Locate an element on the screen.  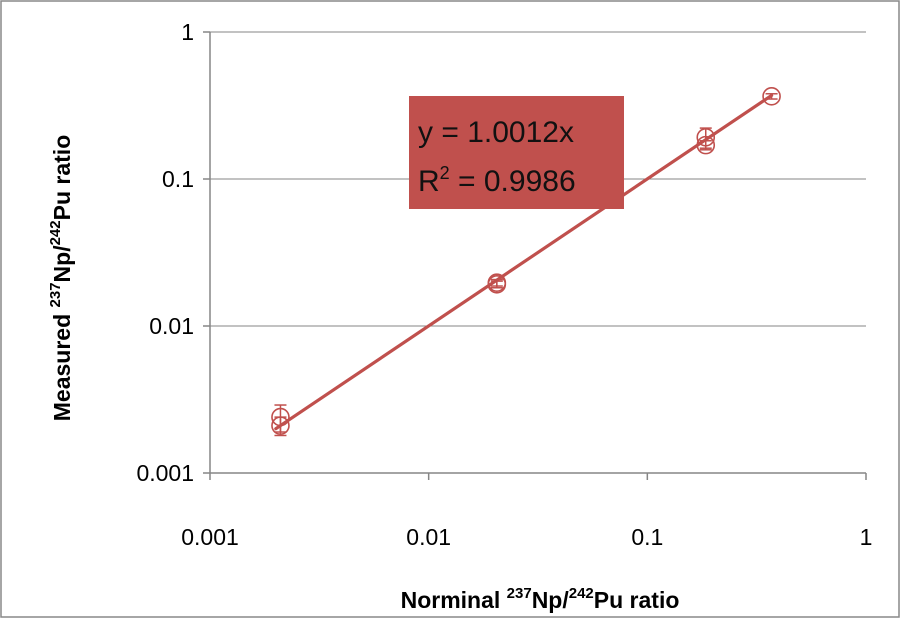
x-tick-label: 0.001 is located at coordinates (210, 537).